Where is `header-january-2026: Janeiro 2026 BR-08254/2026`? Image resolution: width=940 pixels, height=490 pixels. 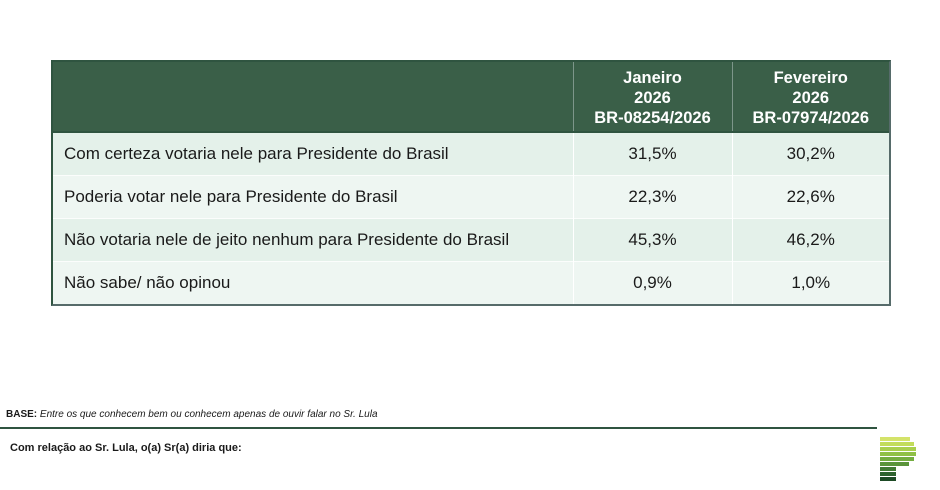
header-january-2026: Janeiro 2026 BR-08254/2026 is located at coordinates (653, 97).